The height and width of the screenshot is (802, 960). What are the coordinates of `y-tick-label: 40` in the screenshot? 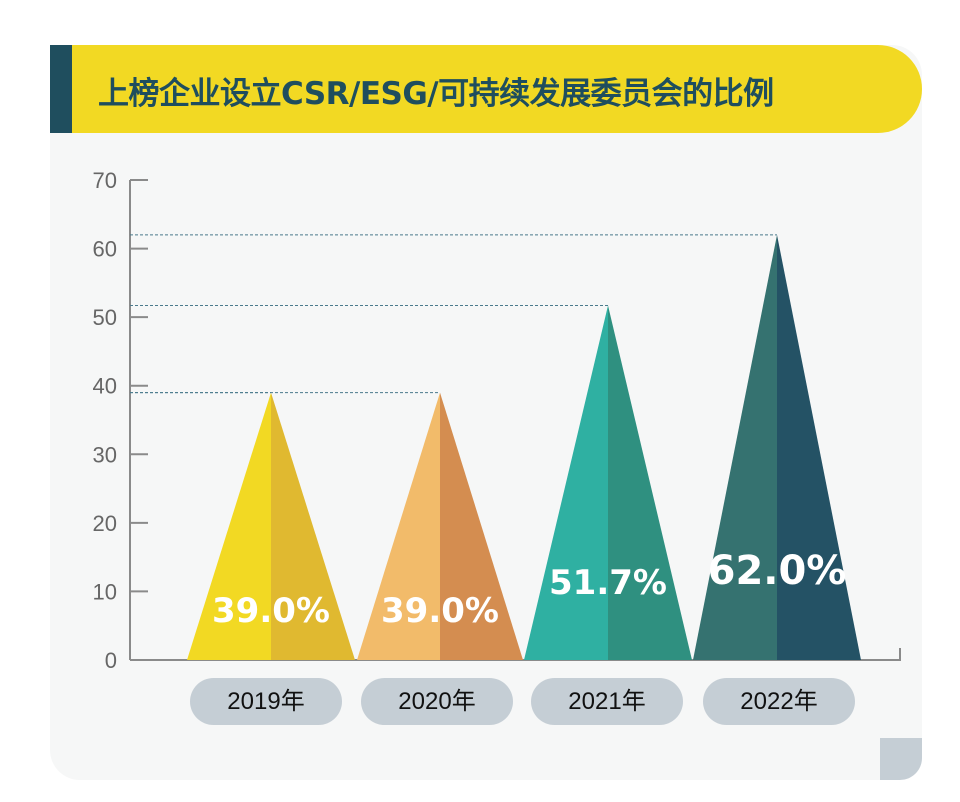 It's located at (105, 386).